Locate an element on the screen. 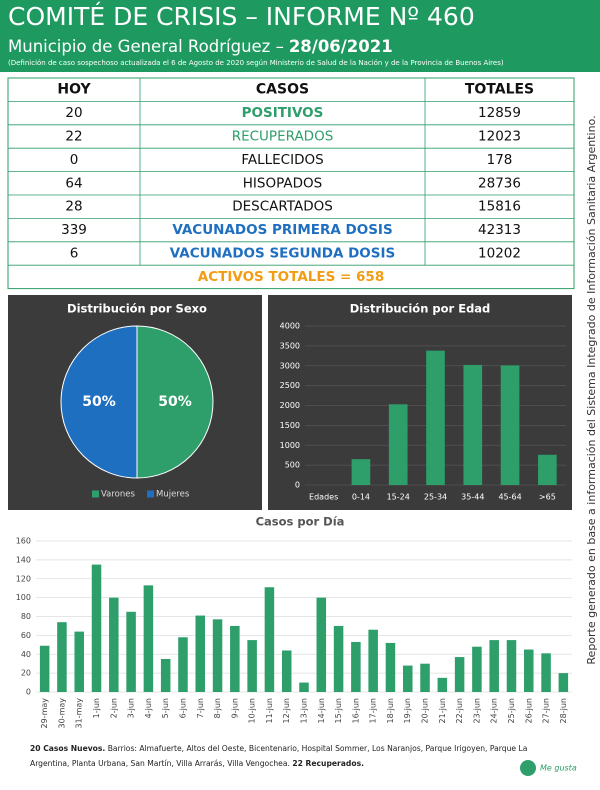 This screenshot has height=790, width=600. y-tick-label: 120 is located at coordinates (23, 578).